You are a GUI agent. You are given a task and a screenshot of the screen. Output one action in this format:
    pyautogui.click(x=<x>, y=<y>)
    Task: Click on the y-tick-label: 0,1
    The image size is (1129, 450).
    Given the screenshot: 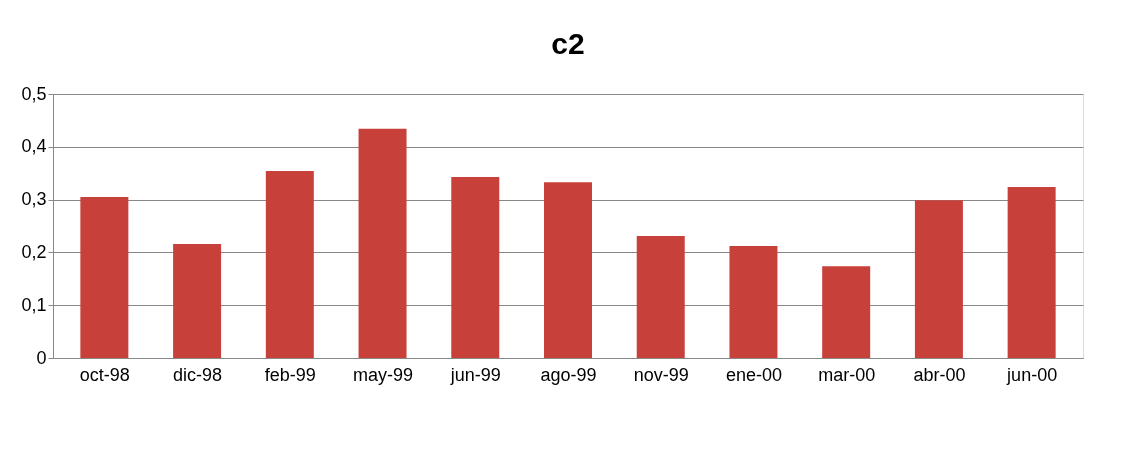 What is the action you would take?
    pyautogui.click(x=34, y=304)
    